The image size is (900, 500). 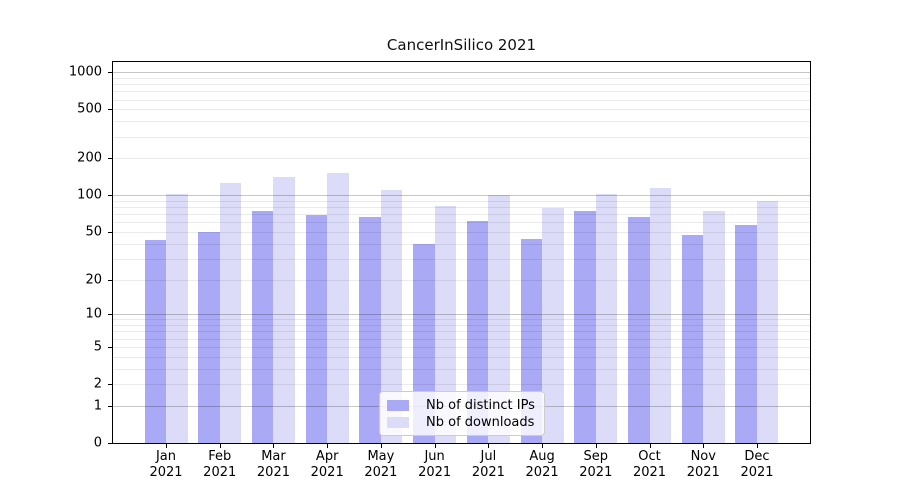 What do you see at coordinates (93, 280) in the screenshot?
I see `y-tick-label-20: 20` at bounding box center [93, 280].